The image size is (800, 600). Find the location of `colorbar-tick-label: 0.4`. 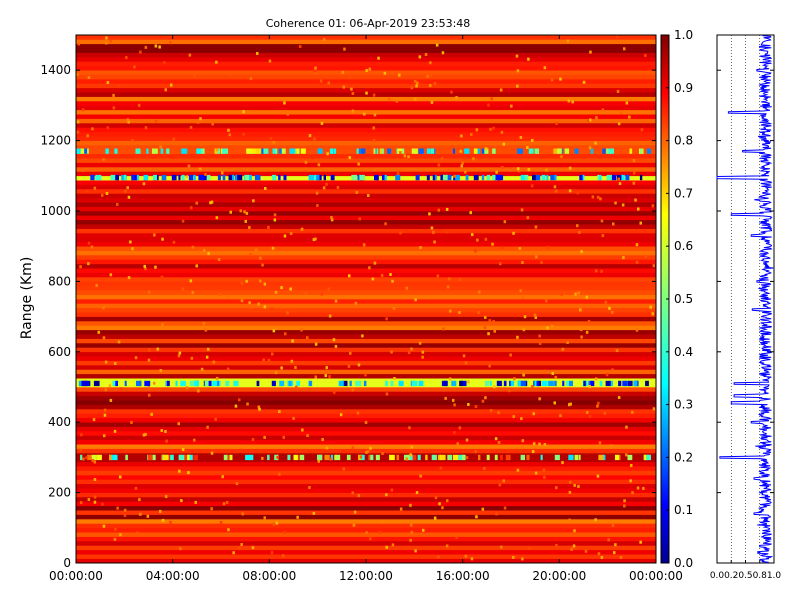

colorbar-tick-label: 0.4 is located at coordinates (683, 352).